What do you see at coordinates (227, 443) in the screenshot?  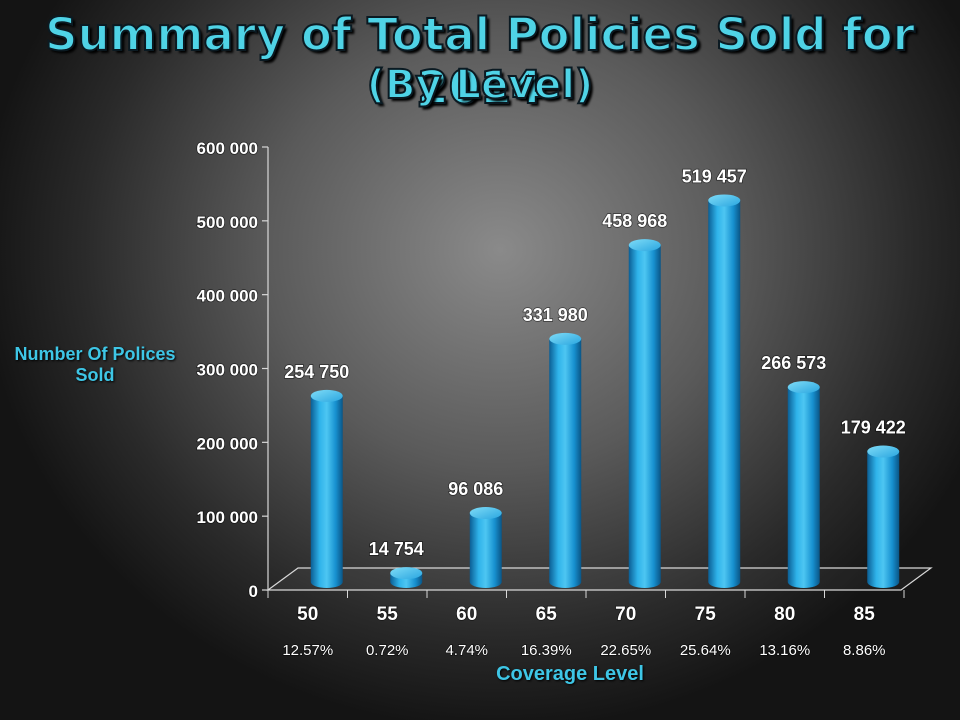 I see `y-tick-label: 200 000` at bounding box center [227, 443].